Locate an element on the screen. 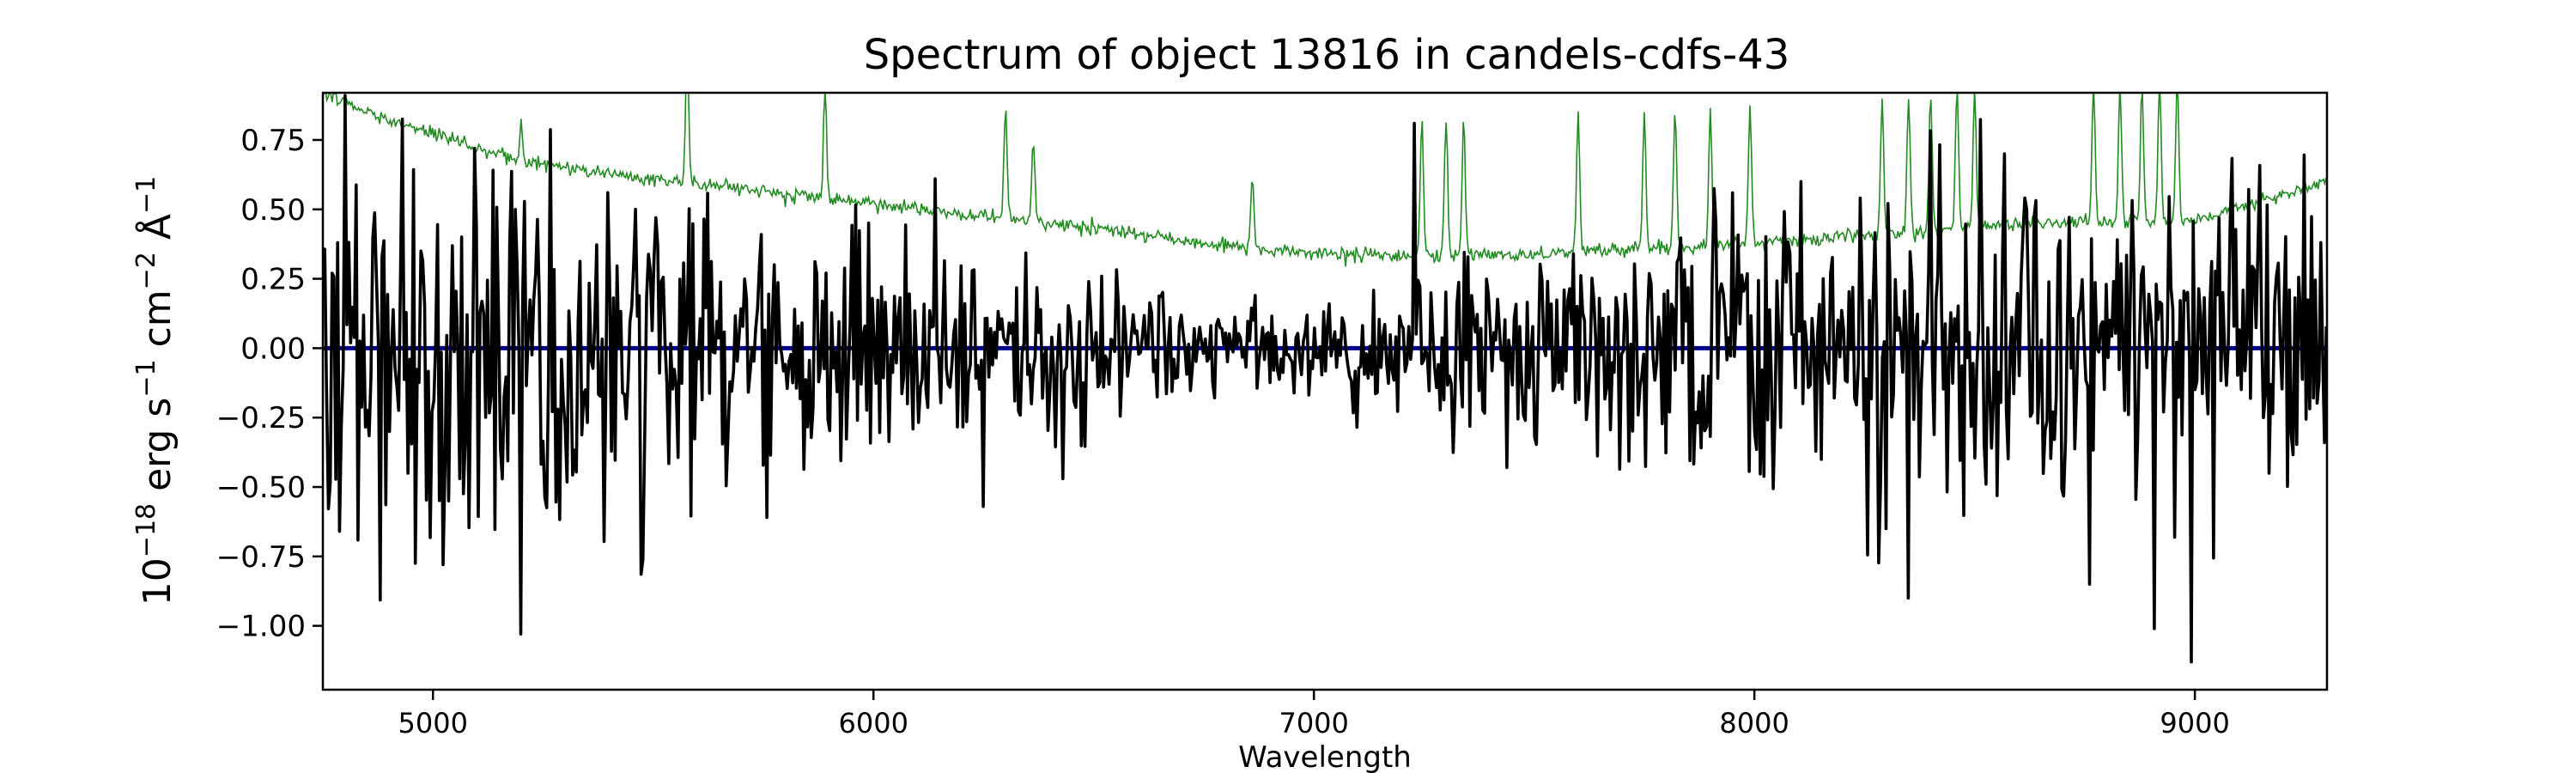 The width and height of the screenshot is (2576, 773). x-tick-label: 9000 is located at coordinates (2194, 723).